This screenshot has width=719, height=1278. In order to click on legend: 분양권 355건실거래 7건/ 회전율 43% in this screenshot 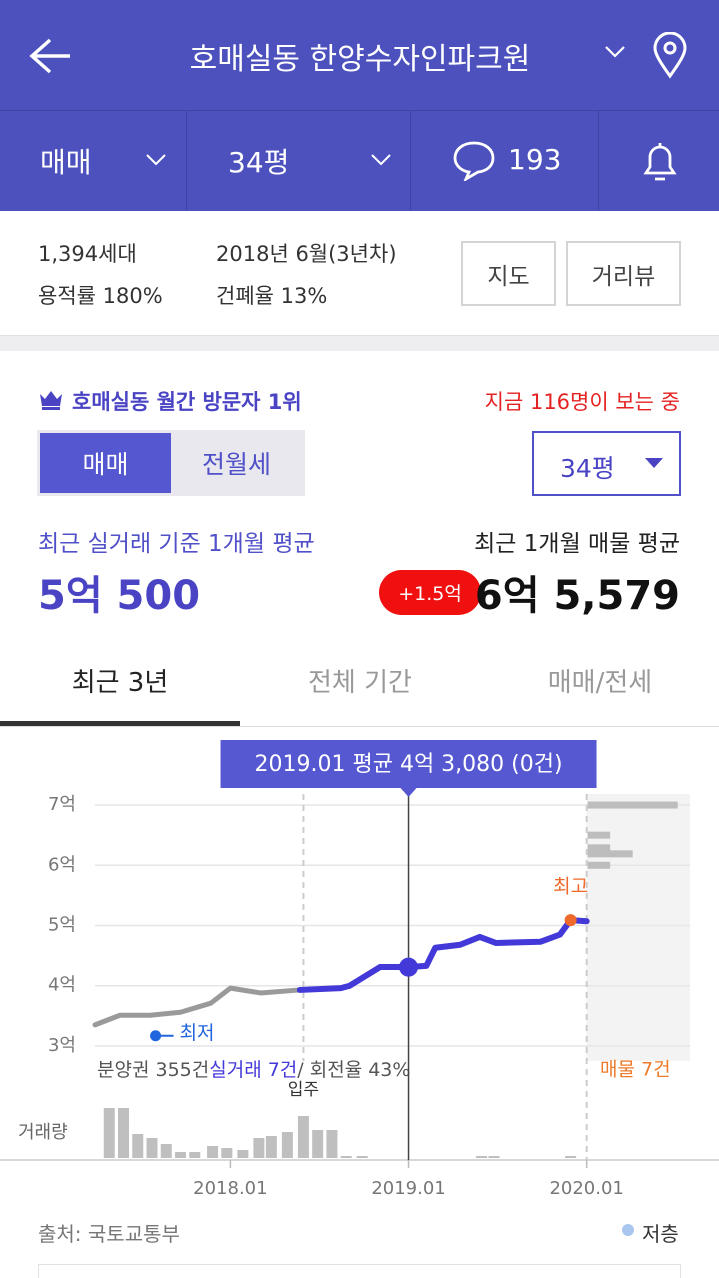, I will do `click(253, 1070)`.